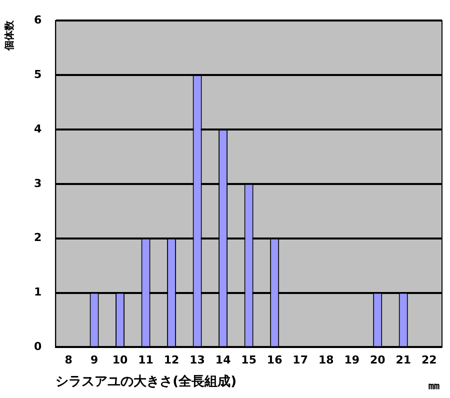 Image resolution: width=450 pixels, height=398 pixels. Describe the element at coordinates (38, 74) in the screenshot. I see `y-tick-label: 5` at that location.